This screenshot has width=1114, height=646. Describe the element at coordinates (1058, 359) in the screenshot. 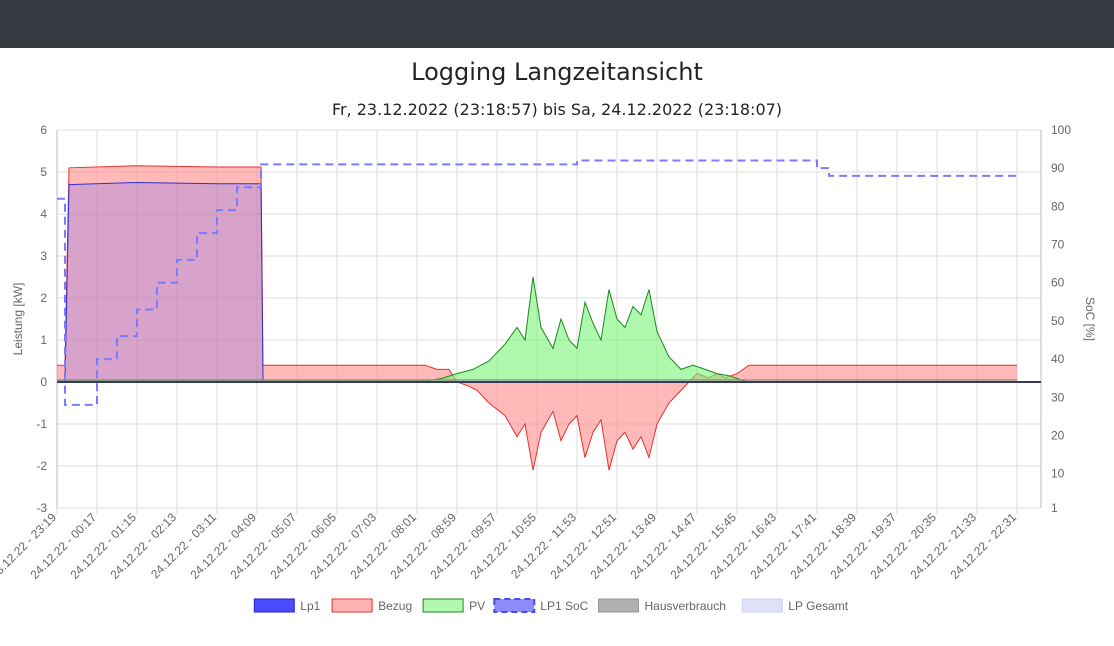

I see `y2-tick-label: 40` at that location.